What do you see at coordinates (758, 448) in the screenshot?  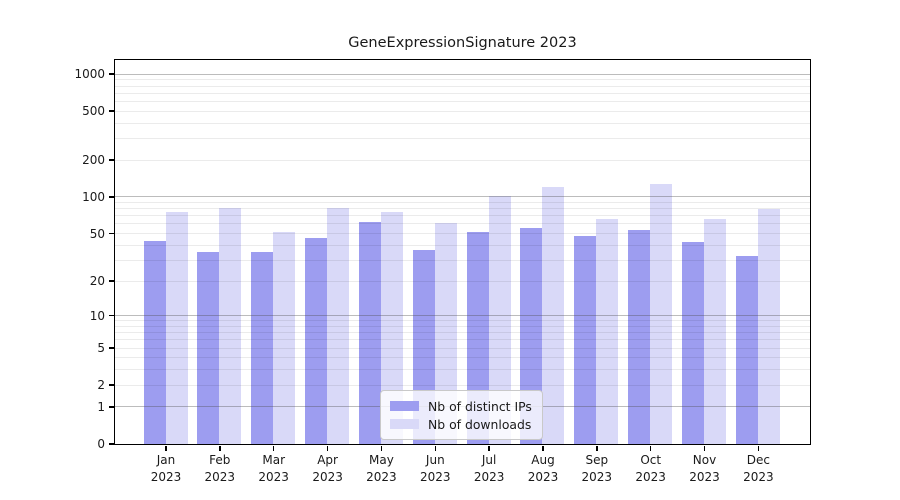 I see `x-tick-mark-dec` at bounding box center [758, 448].